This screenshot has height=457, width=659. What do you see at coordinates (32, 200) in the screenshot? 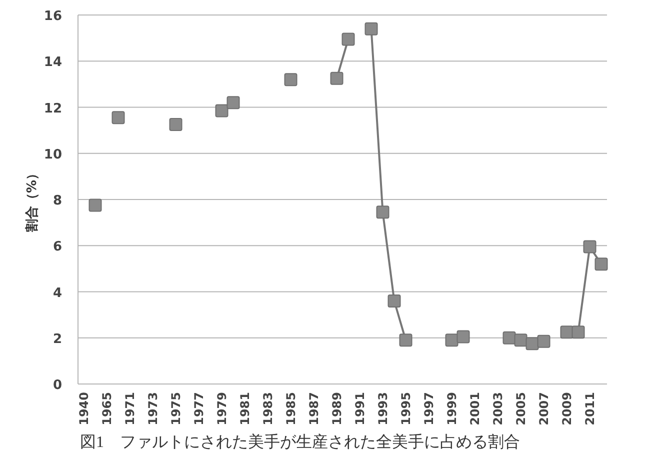
I see `y-axis-title: 割合（%）` at bounding box center [32, 200].